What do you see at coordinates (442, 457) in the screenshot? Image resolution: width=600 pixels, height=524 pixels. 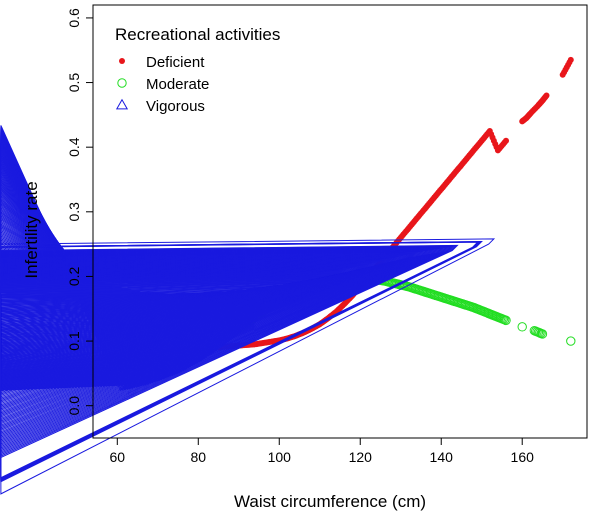 I see `x-tick-label: 140` at bounding box center [442, 457].